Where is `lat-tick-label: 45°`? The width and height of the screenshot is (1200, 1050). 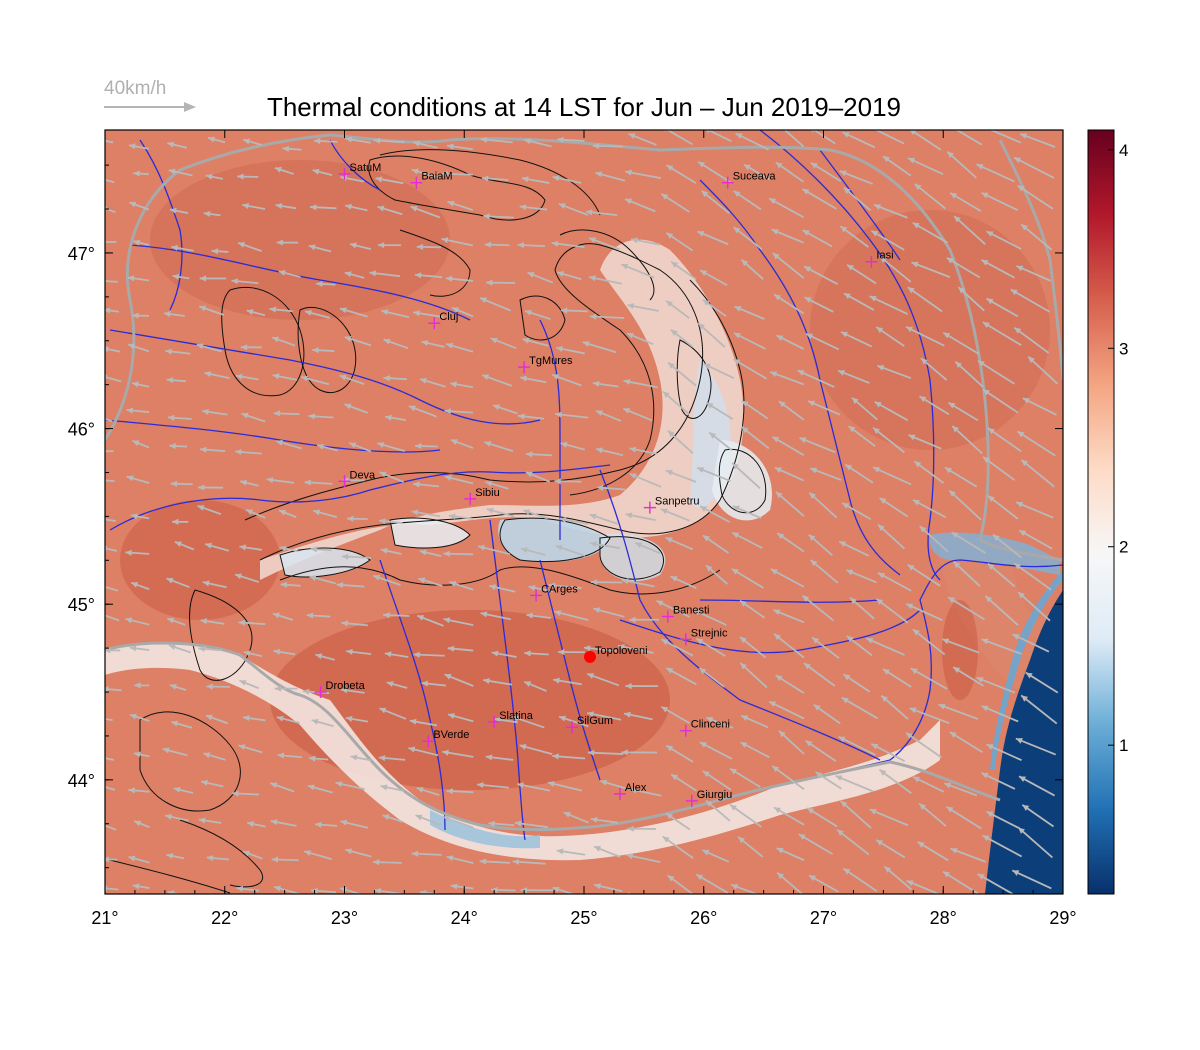
lat-tick-label: 45° is located at coordinates (81, 605).